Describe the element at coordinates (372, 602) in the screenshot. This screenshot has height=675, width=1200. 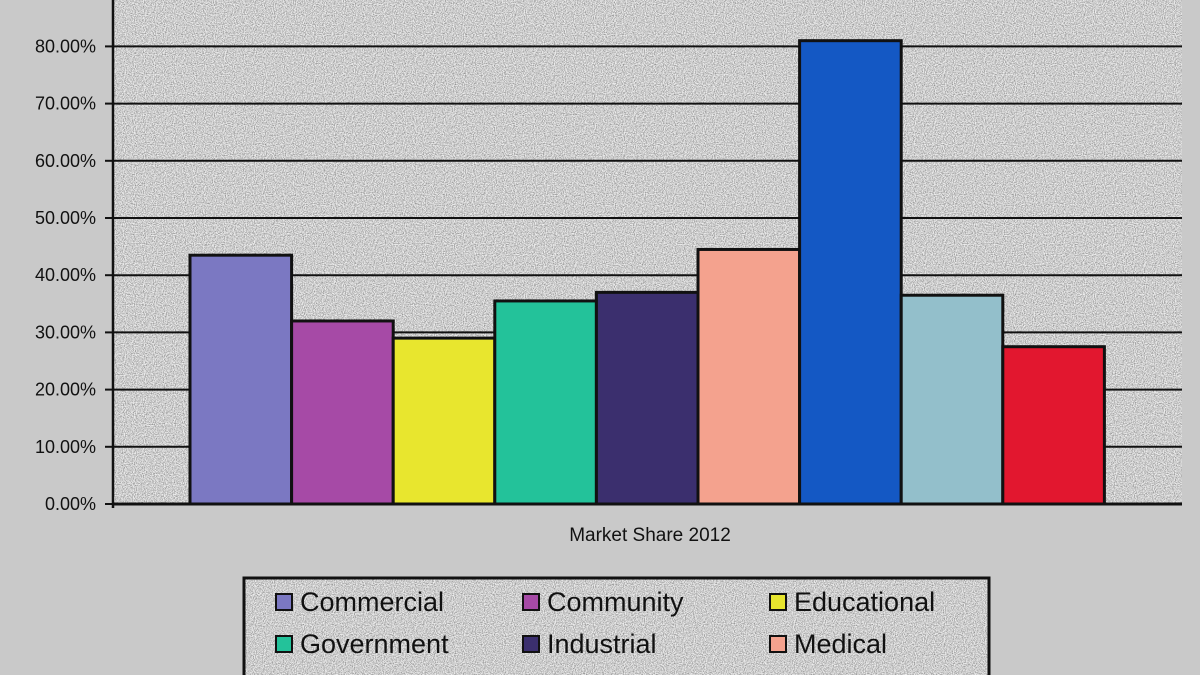
I see `legend-label: Commercial` at that location.